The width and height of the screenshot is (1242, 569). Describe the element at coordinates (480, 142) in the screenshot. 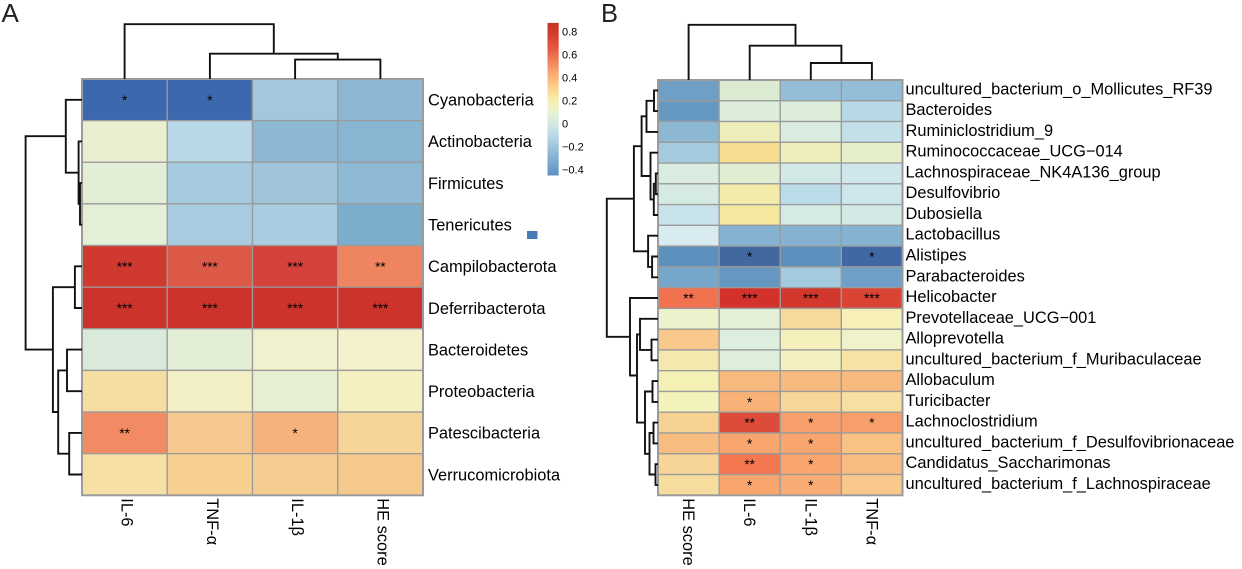

I see `svg-text: Actinobacteria` at that location.